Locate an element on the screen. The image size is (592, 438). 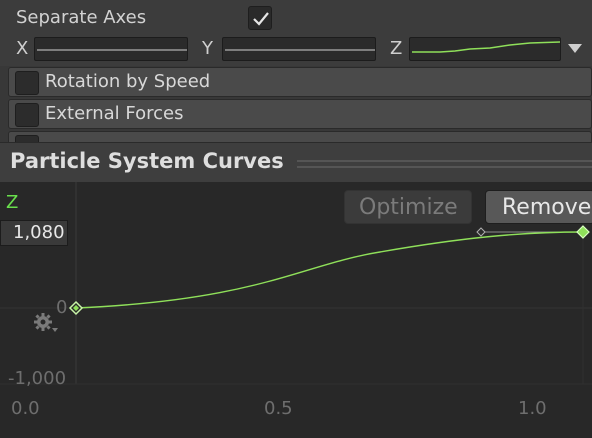
chevron-down-icon is located at coordinates (575, 49).